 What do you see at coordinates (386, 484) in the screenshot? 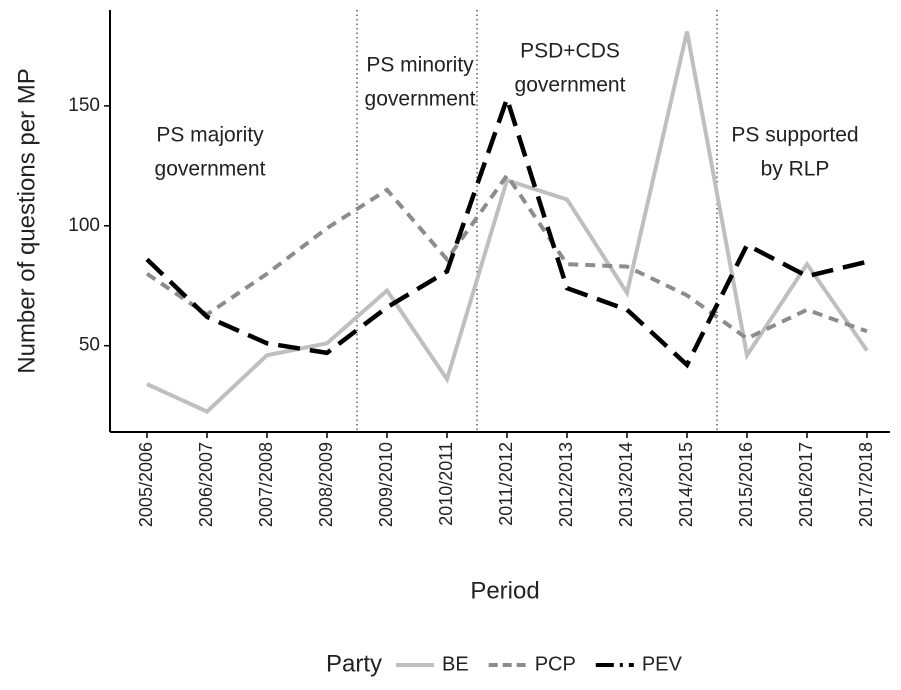
I see `x-tick-label: 2009/2010` at bounding box center [386, 484].